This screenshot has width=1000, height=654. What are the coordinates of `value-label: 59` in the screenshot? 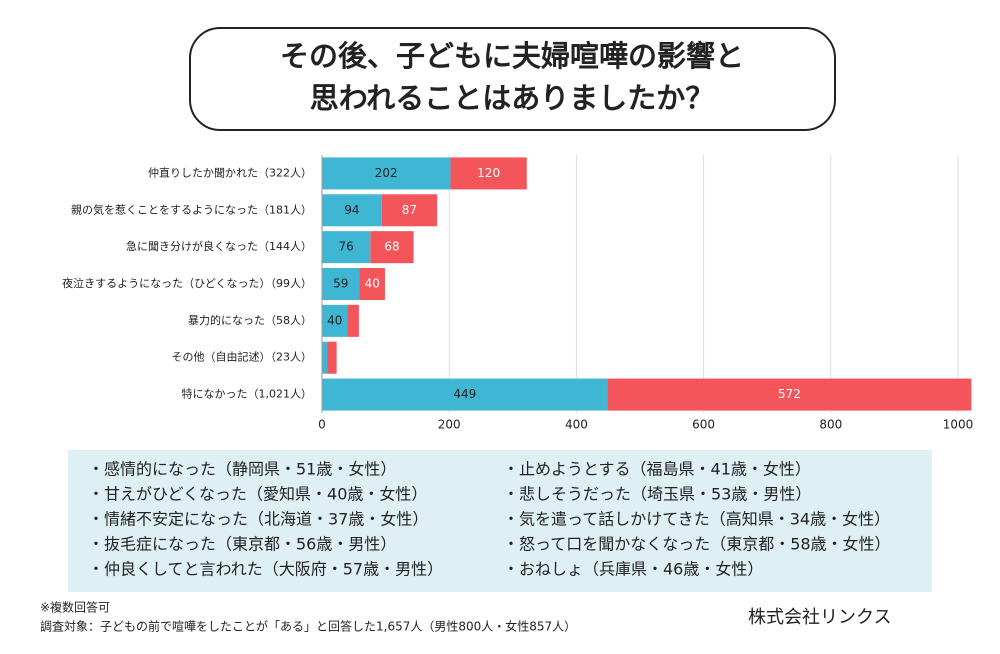 It's located at (340, 284).